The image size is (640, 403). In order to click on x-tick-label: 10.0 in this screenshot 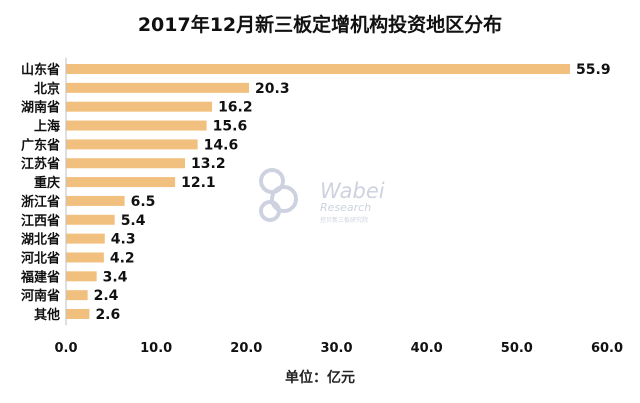, I will do `click(156, 348)`.